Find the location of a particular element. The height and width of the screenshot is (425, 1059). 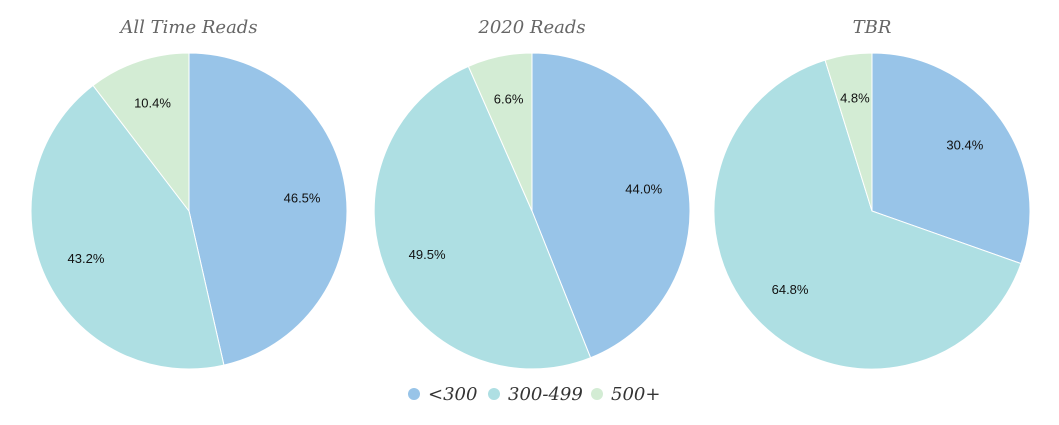

slice-percent-label: 46.5% is located at coordinates (302, 197).